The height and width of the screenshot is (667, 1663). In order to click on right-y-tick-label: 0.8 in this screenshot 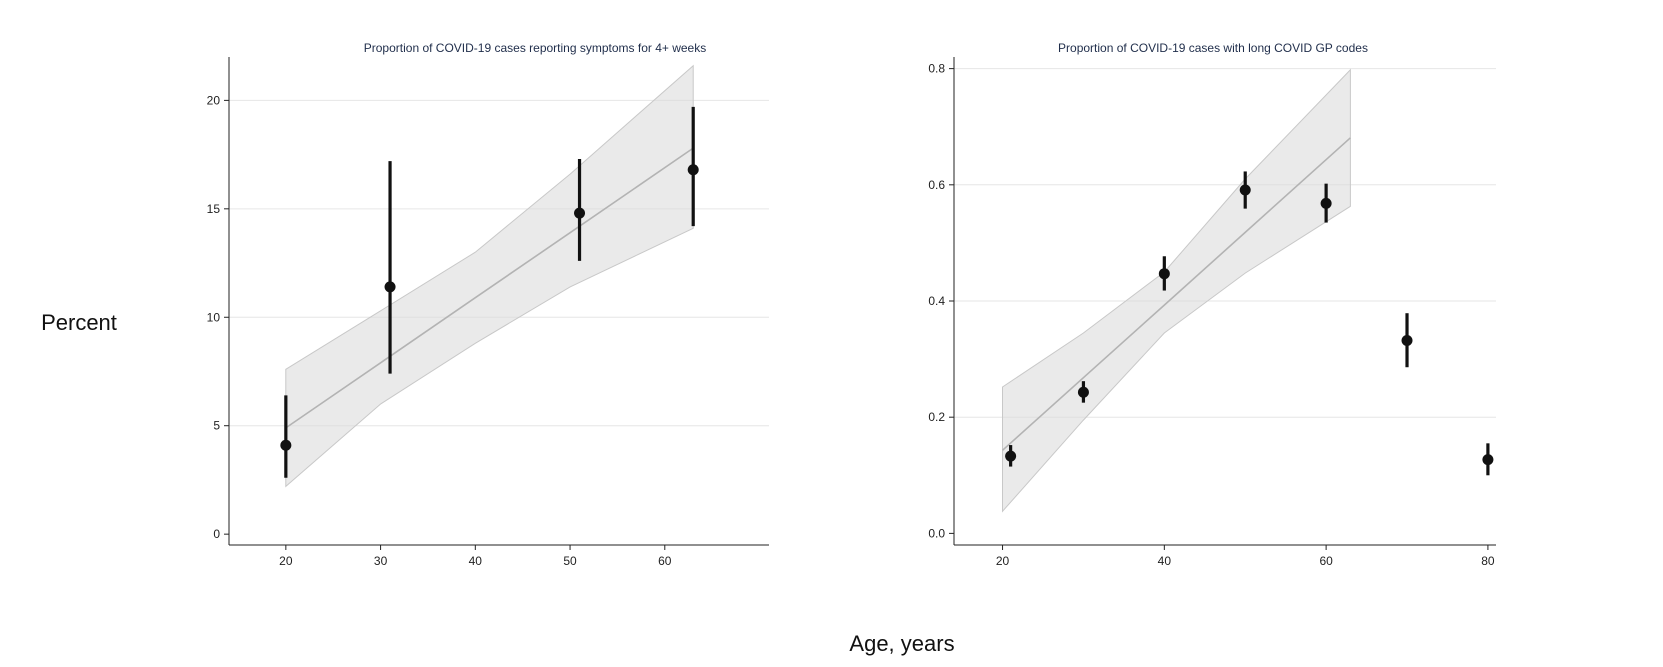, I will do `click(936, 69)`.